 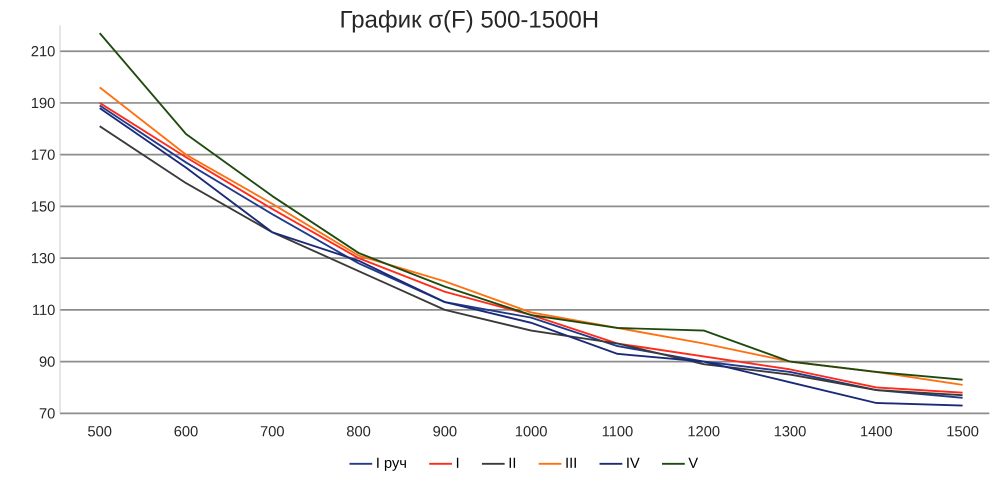 I want to click on x-tick-label: 700, so click(x=272, y=431).